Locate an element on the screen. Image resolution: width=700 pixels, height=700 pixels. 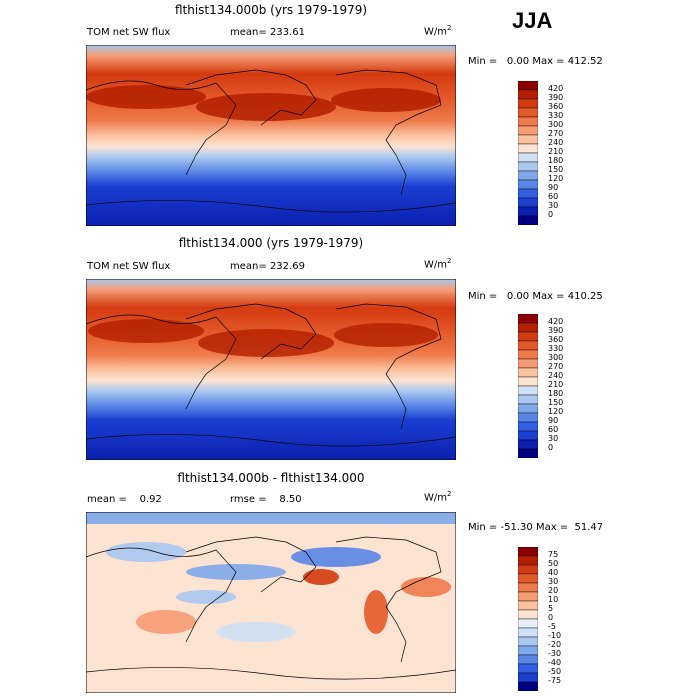
panel1-mean-value: 233.61 is located at coordinates (287, 32).